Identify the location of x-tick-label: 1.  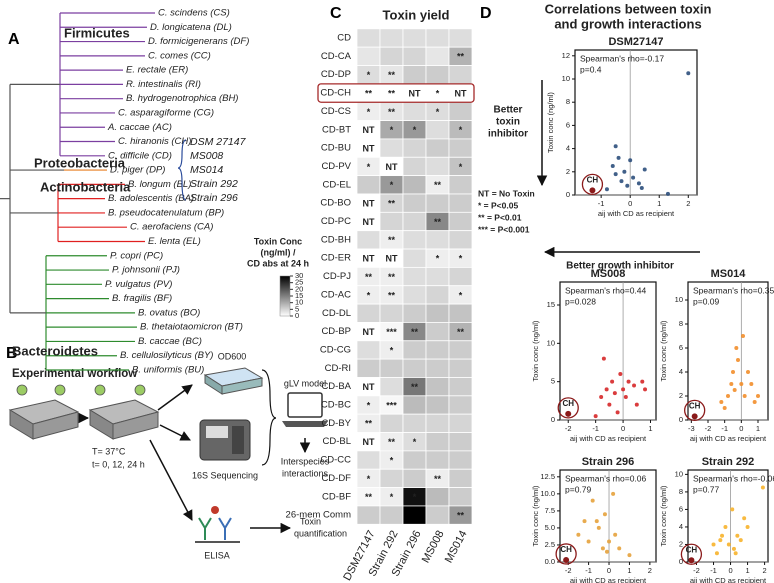
(629, 570).